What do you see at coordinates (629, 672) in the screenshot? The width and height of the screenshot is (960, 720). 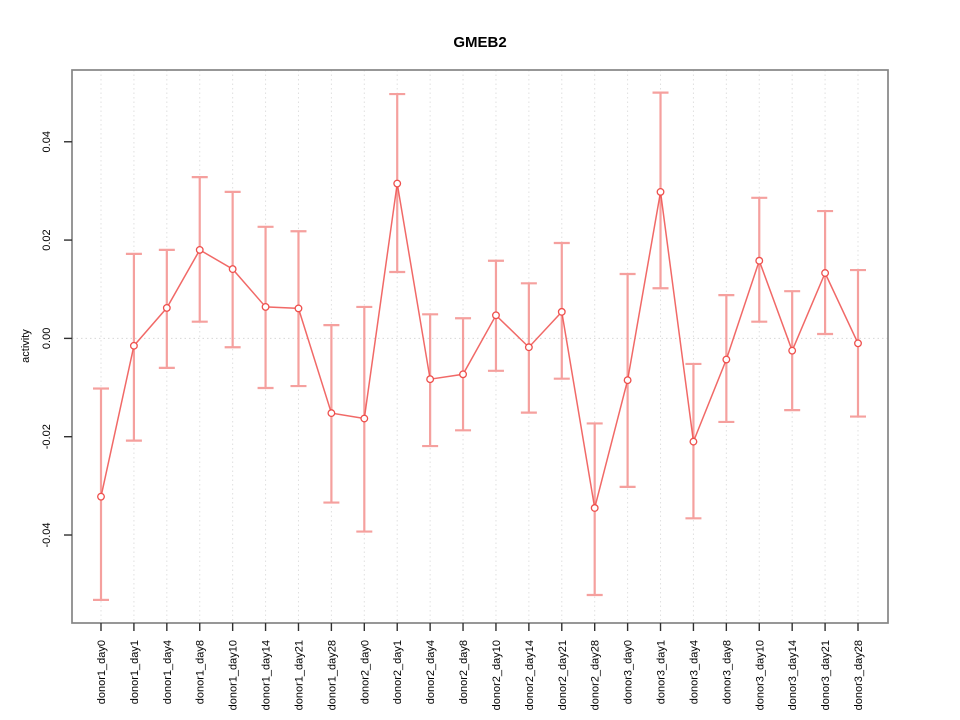 I see `x-tick-label: donor3_day0` at bounding box center [629, 672].